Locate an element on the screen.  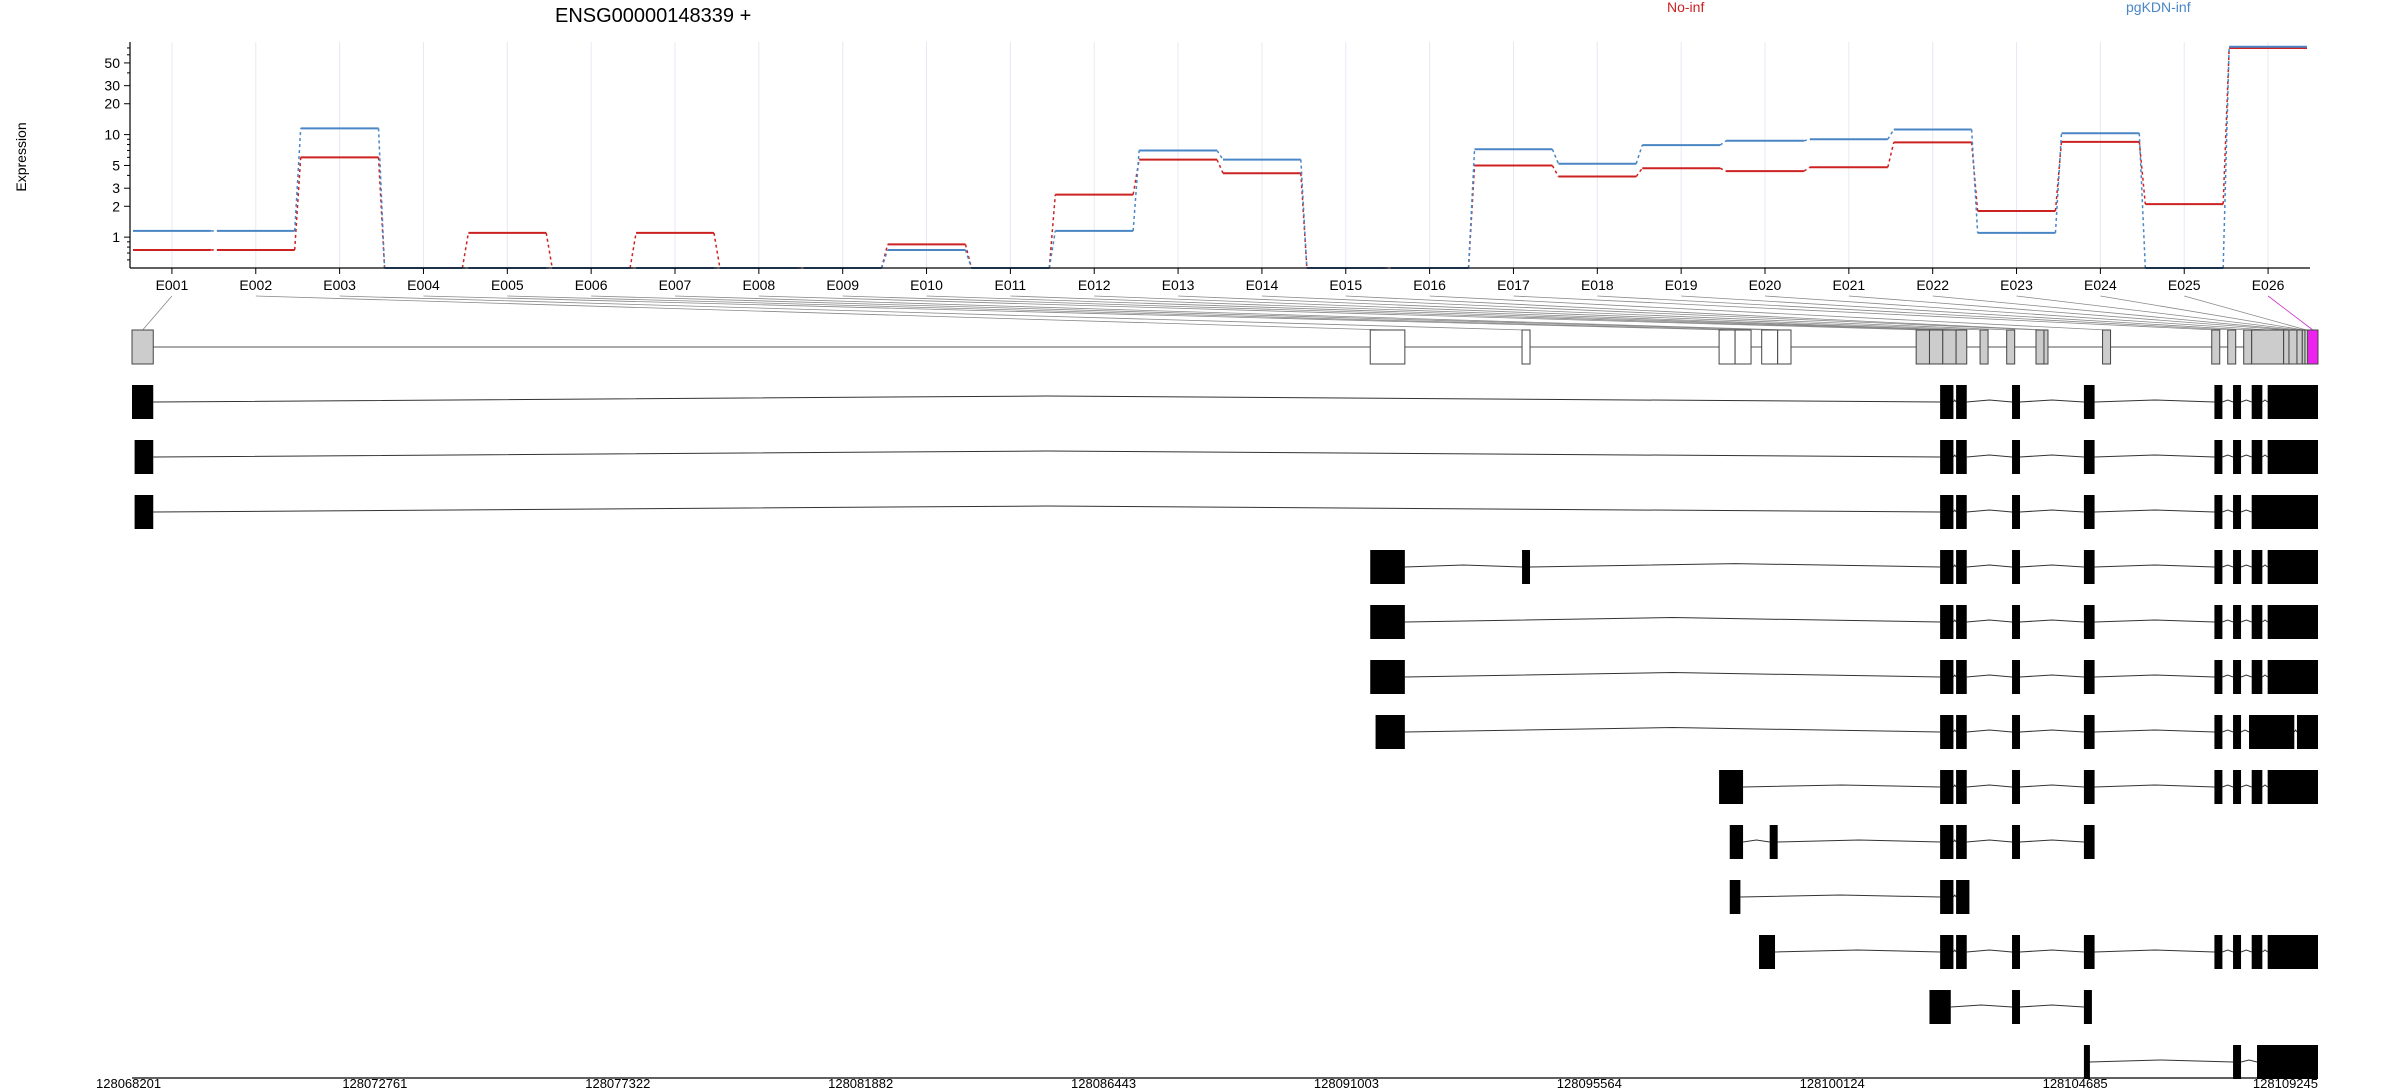
legend-no-inf: No-inf is located at coordinates (1685, 7).